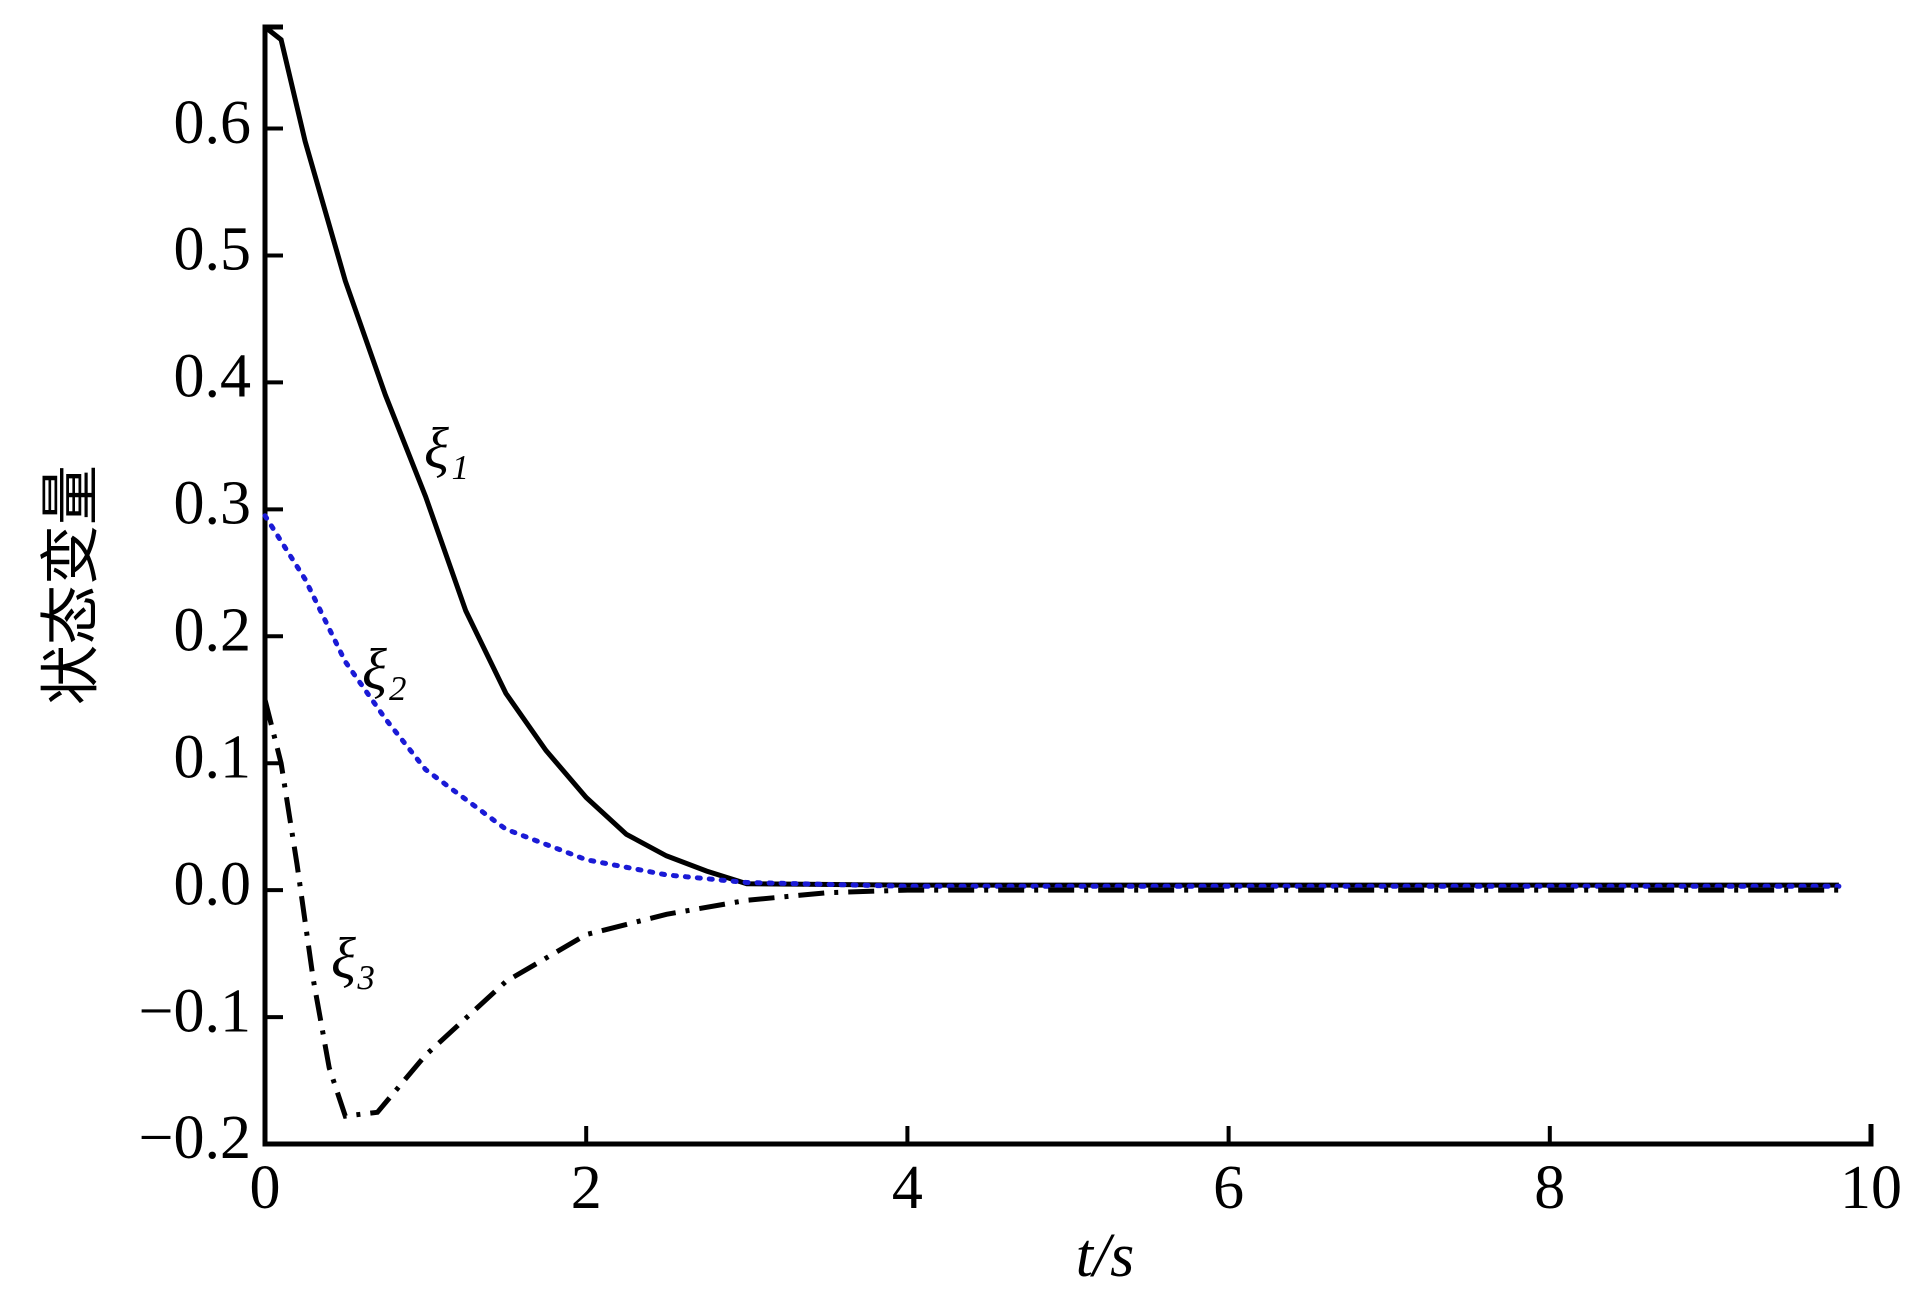  I want to click on series-label: ξ₂, so click(384, 668).